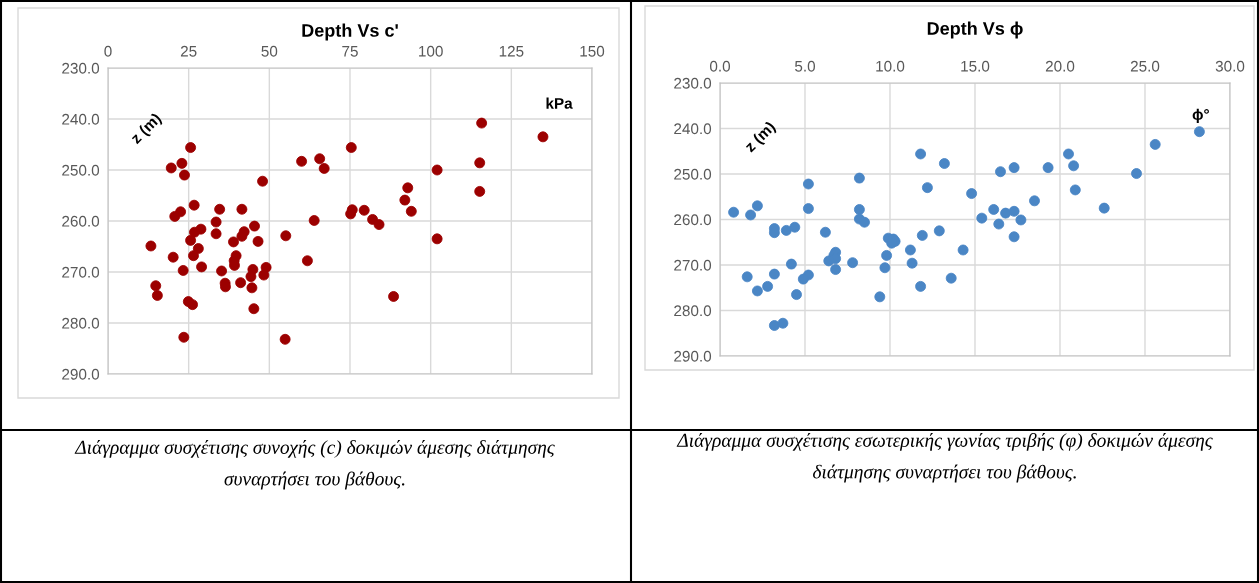  I want to click on x-tick-label: 100, so click(431, 51).